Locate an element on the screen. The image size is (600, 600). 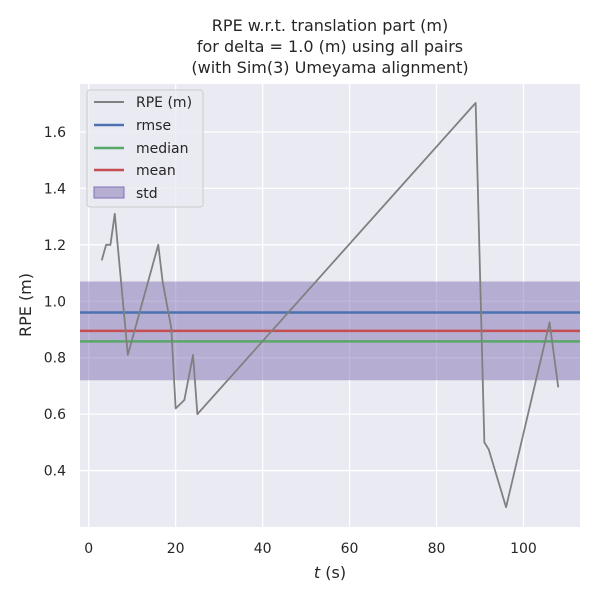
x-tick-labels: 0 20 40 60 80 100 is located at coordinates (310, 549).